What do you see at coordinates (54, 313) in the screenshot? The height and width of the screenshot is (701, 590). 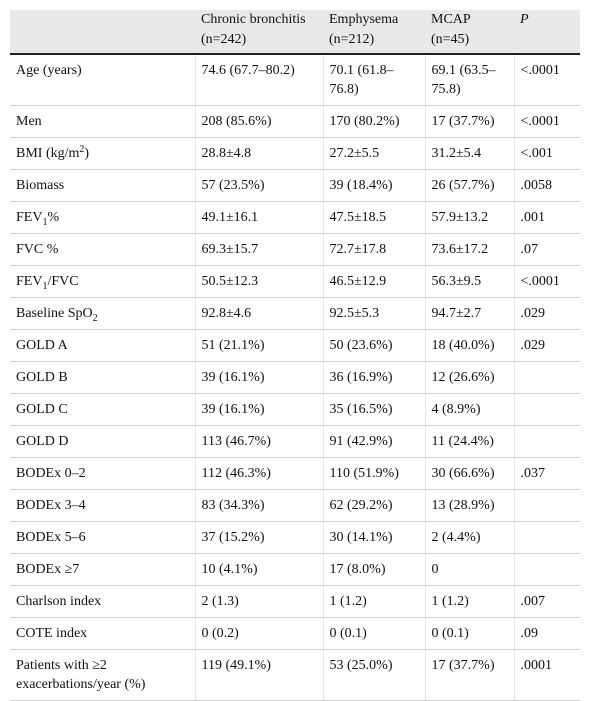 I see `row-label-text: Baseline SpO` at bounding box center [54, 313].